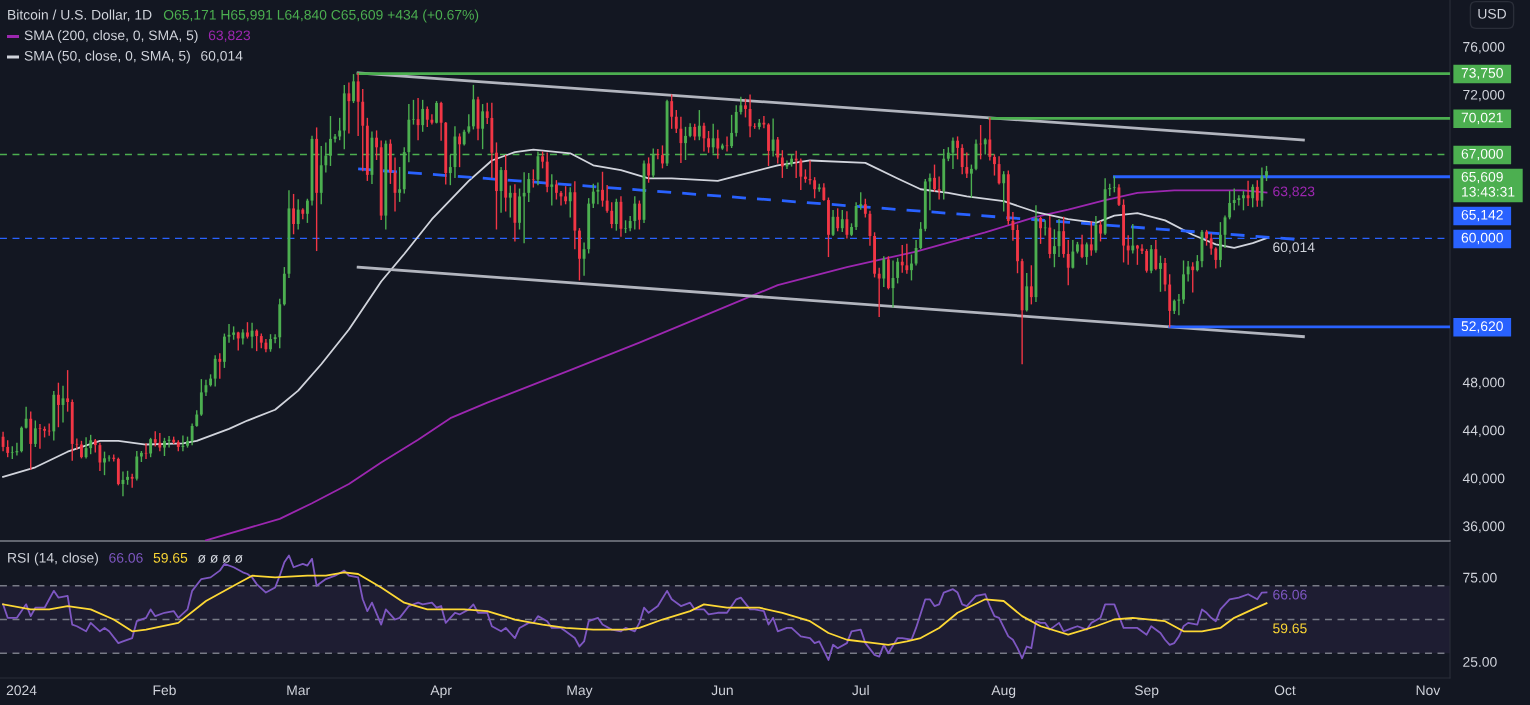  Describe the element at coordinates (1482, 238) in the screenshot. I see `ref-line-label: 60,000` at that location.